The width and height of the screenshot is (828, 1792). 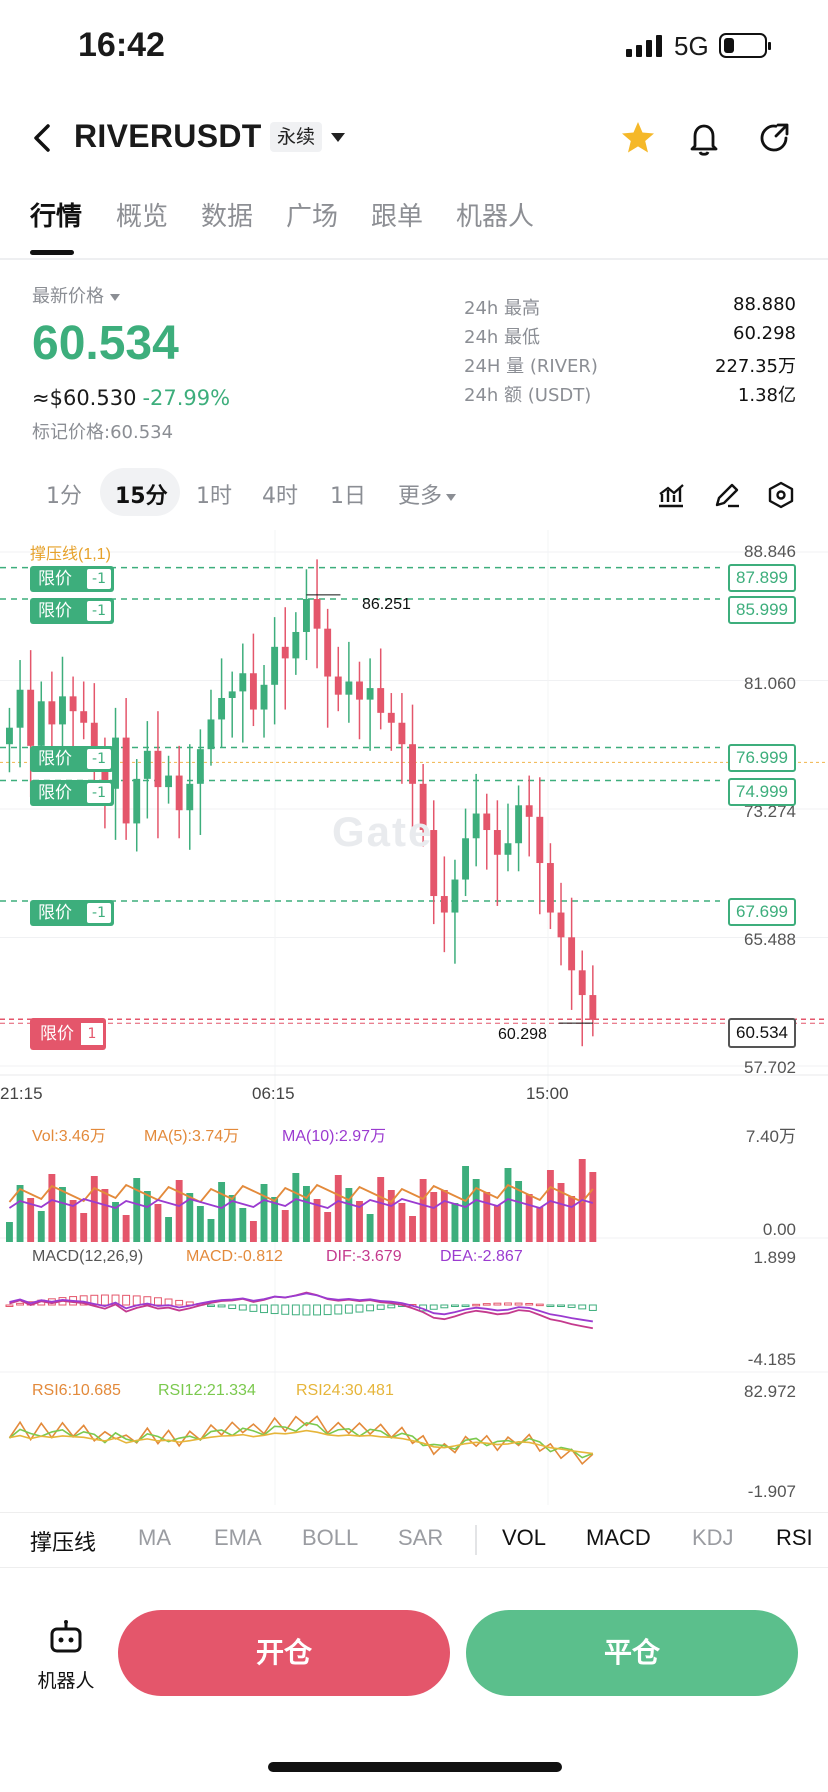 What do you see at coordinates (301, 1193) in the screenshot?
I see `vol-ma5-line` at bounding box center [301, 1193].